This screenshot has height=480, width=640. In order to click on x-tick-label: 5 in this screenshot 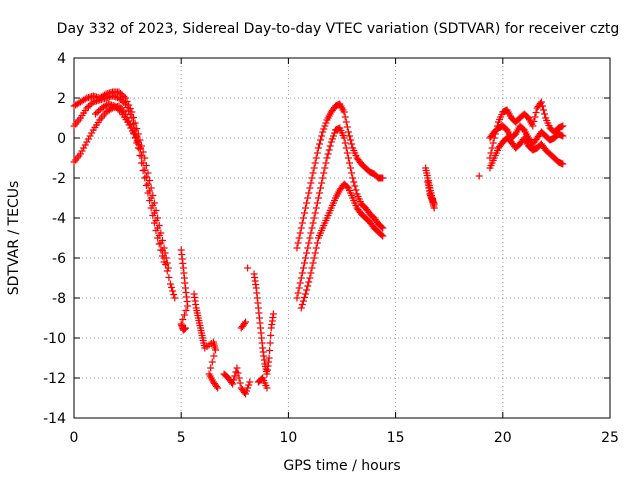, I will do `click(181, 438)`.